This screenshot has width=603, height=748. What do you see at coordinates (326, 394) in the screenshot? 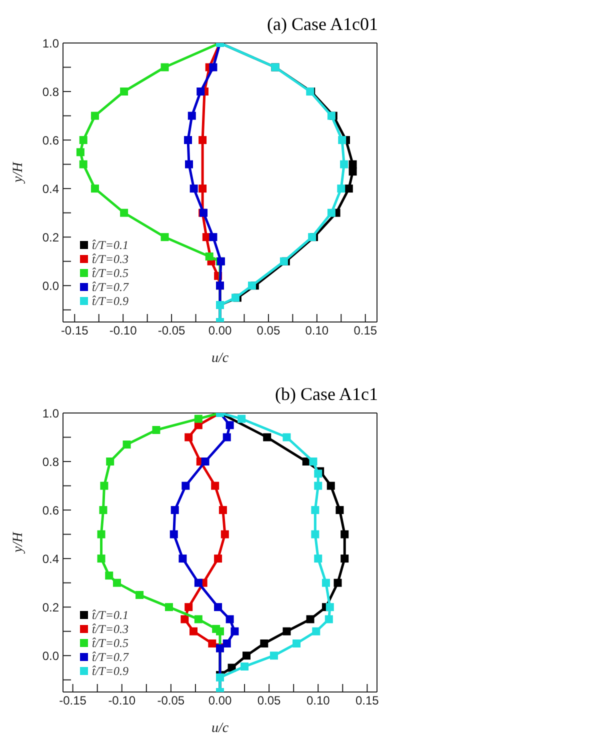
I see `chart-title: (b) Case A1c1` at bounding box center [326, 394].